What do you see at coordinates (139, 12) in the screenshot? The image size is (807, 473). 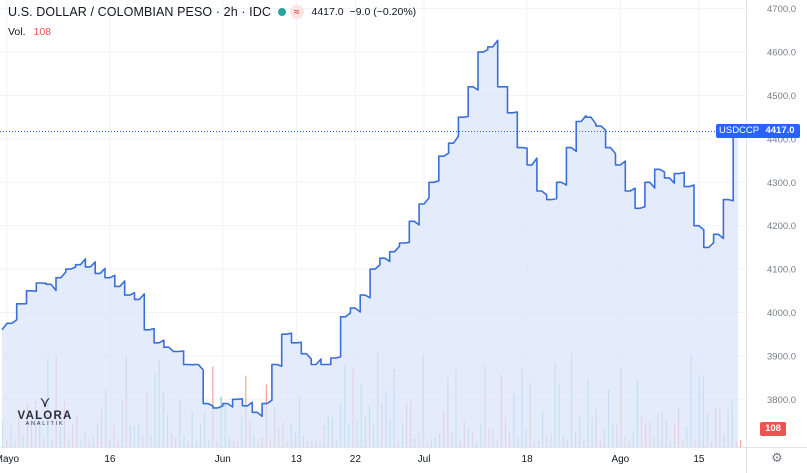 I see `symbol-title: U.S. DOLLAR / COLOMBIAN PESO · 2h · IDC` at bounding box center [139, 12].